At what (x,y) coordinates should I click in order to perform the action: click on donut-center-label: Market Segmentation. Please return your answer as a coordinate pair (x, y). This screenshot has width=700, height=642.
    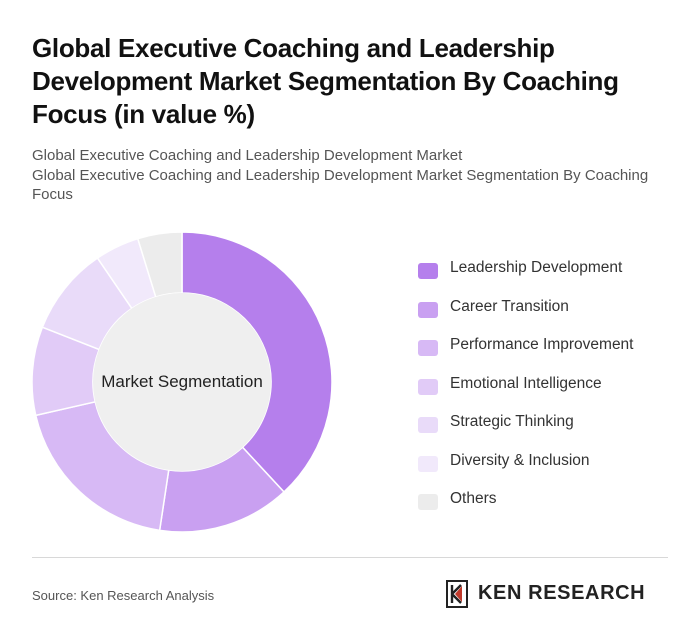
    Looking at the image, I should click on (182, 381).